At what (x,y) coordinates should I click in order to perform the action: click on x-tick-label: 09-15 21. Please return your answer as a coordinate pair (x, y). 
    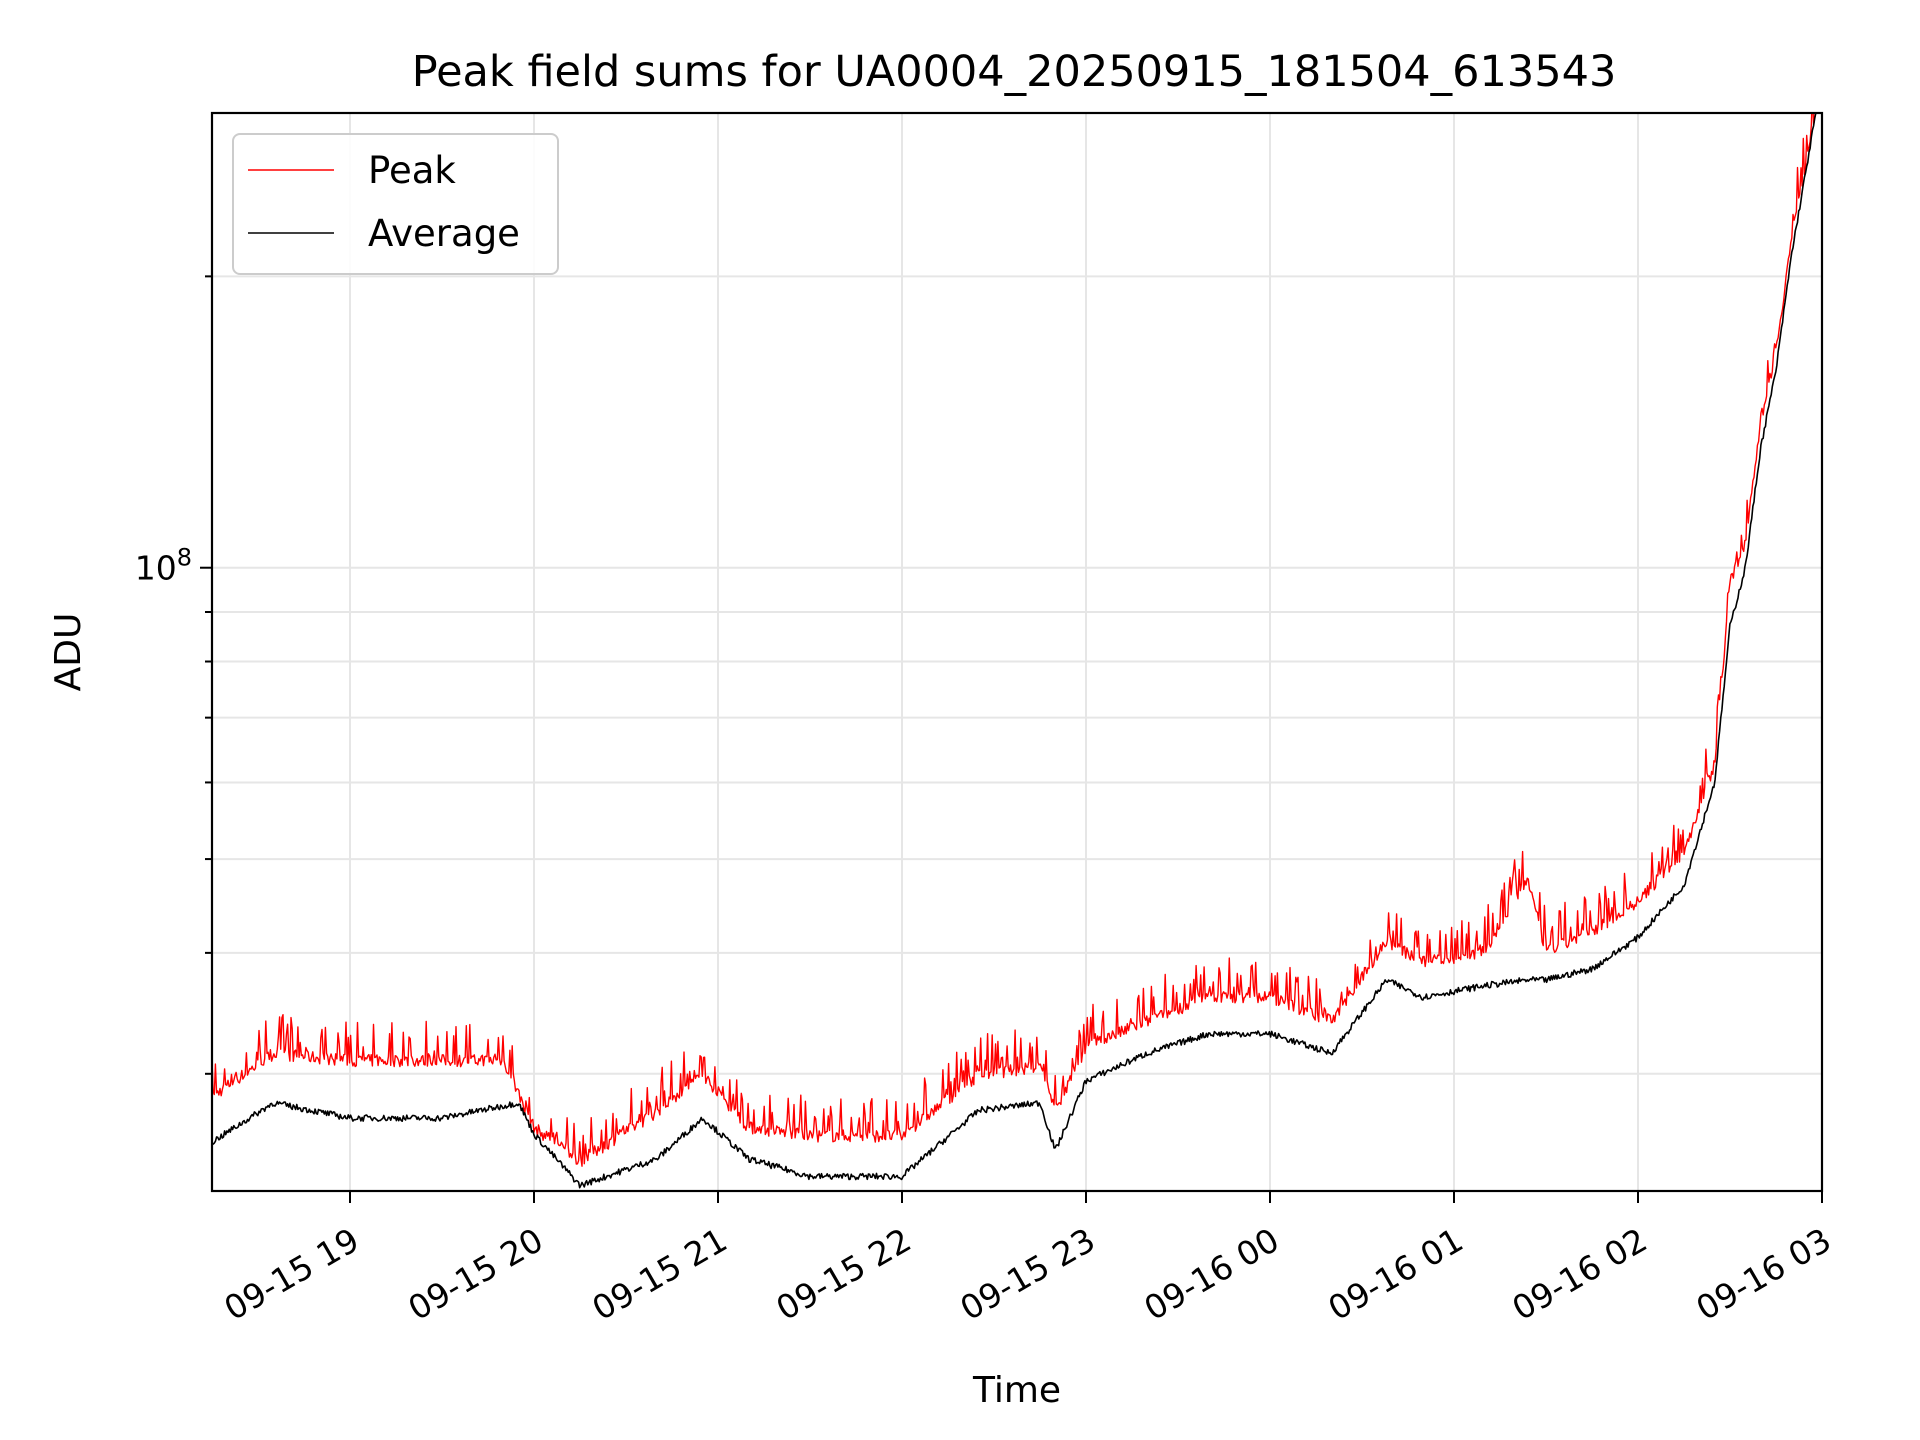
    Looking at the image, I should click on (660, 1274).